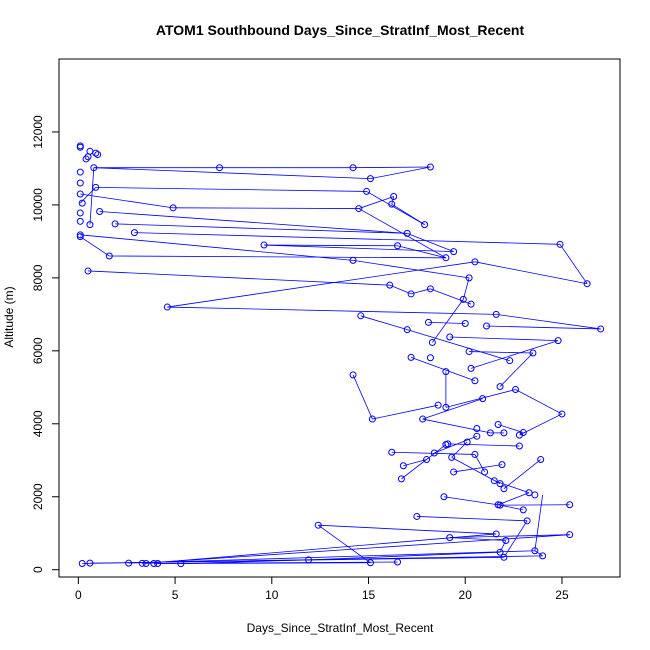 The height and width of the screenshot is (650, 650). Describe the element at coordinates (175, 595) in the screenshot. I see `x-tick-label: 5` at that location.